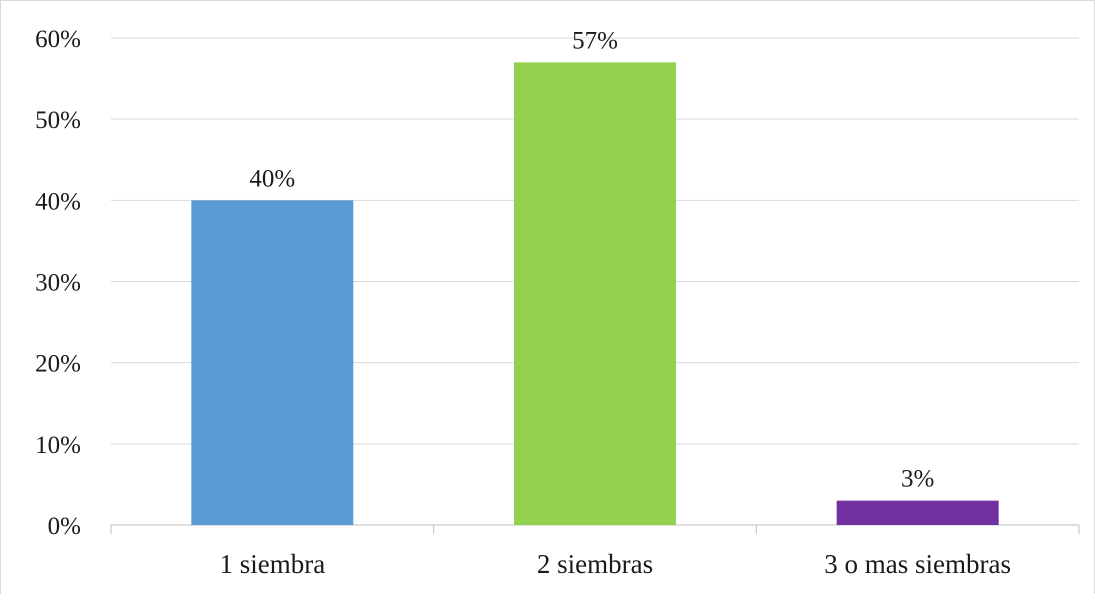 The image size is (1095, 600). I want to click on y-tick-label: 60%, so click(58, 39).